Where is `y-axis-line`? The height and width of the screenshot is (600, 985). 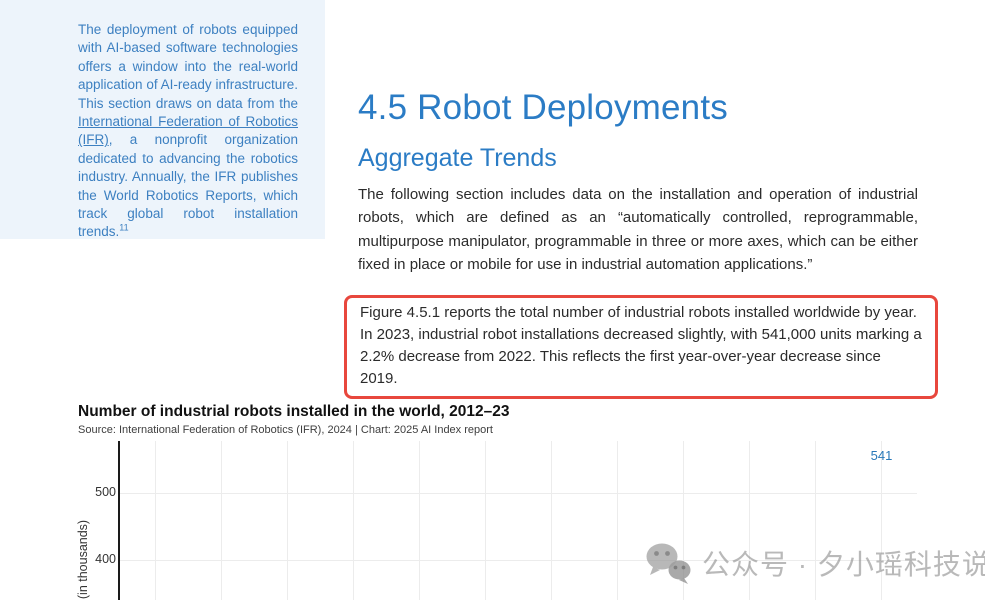 y-axis-line is located at coordinates (119, 520).